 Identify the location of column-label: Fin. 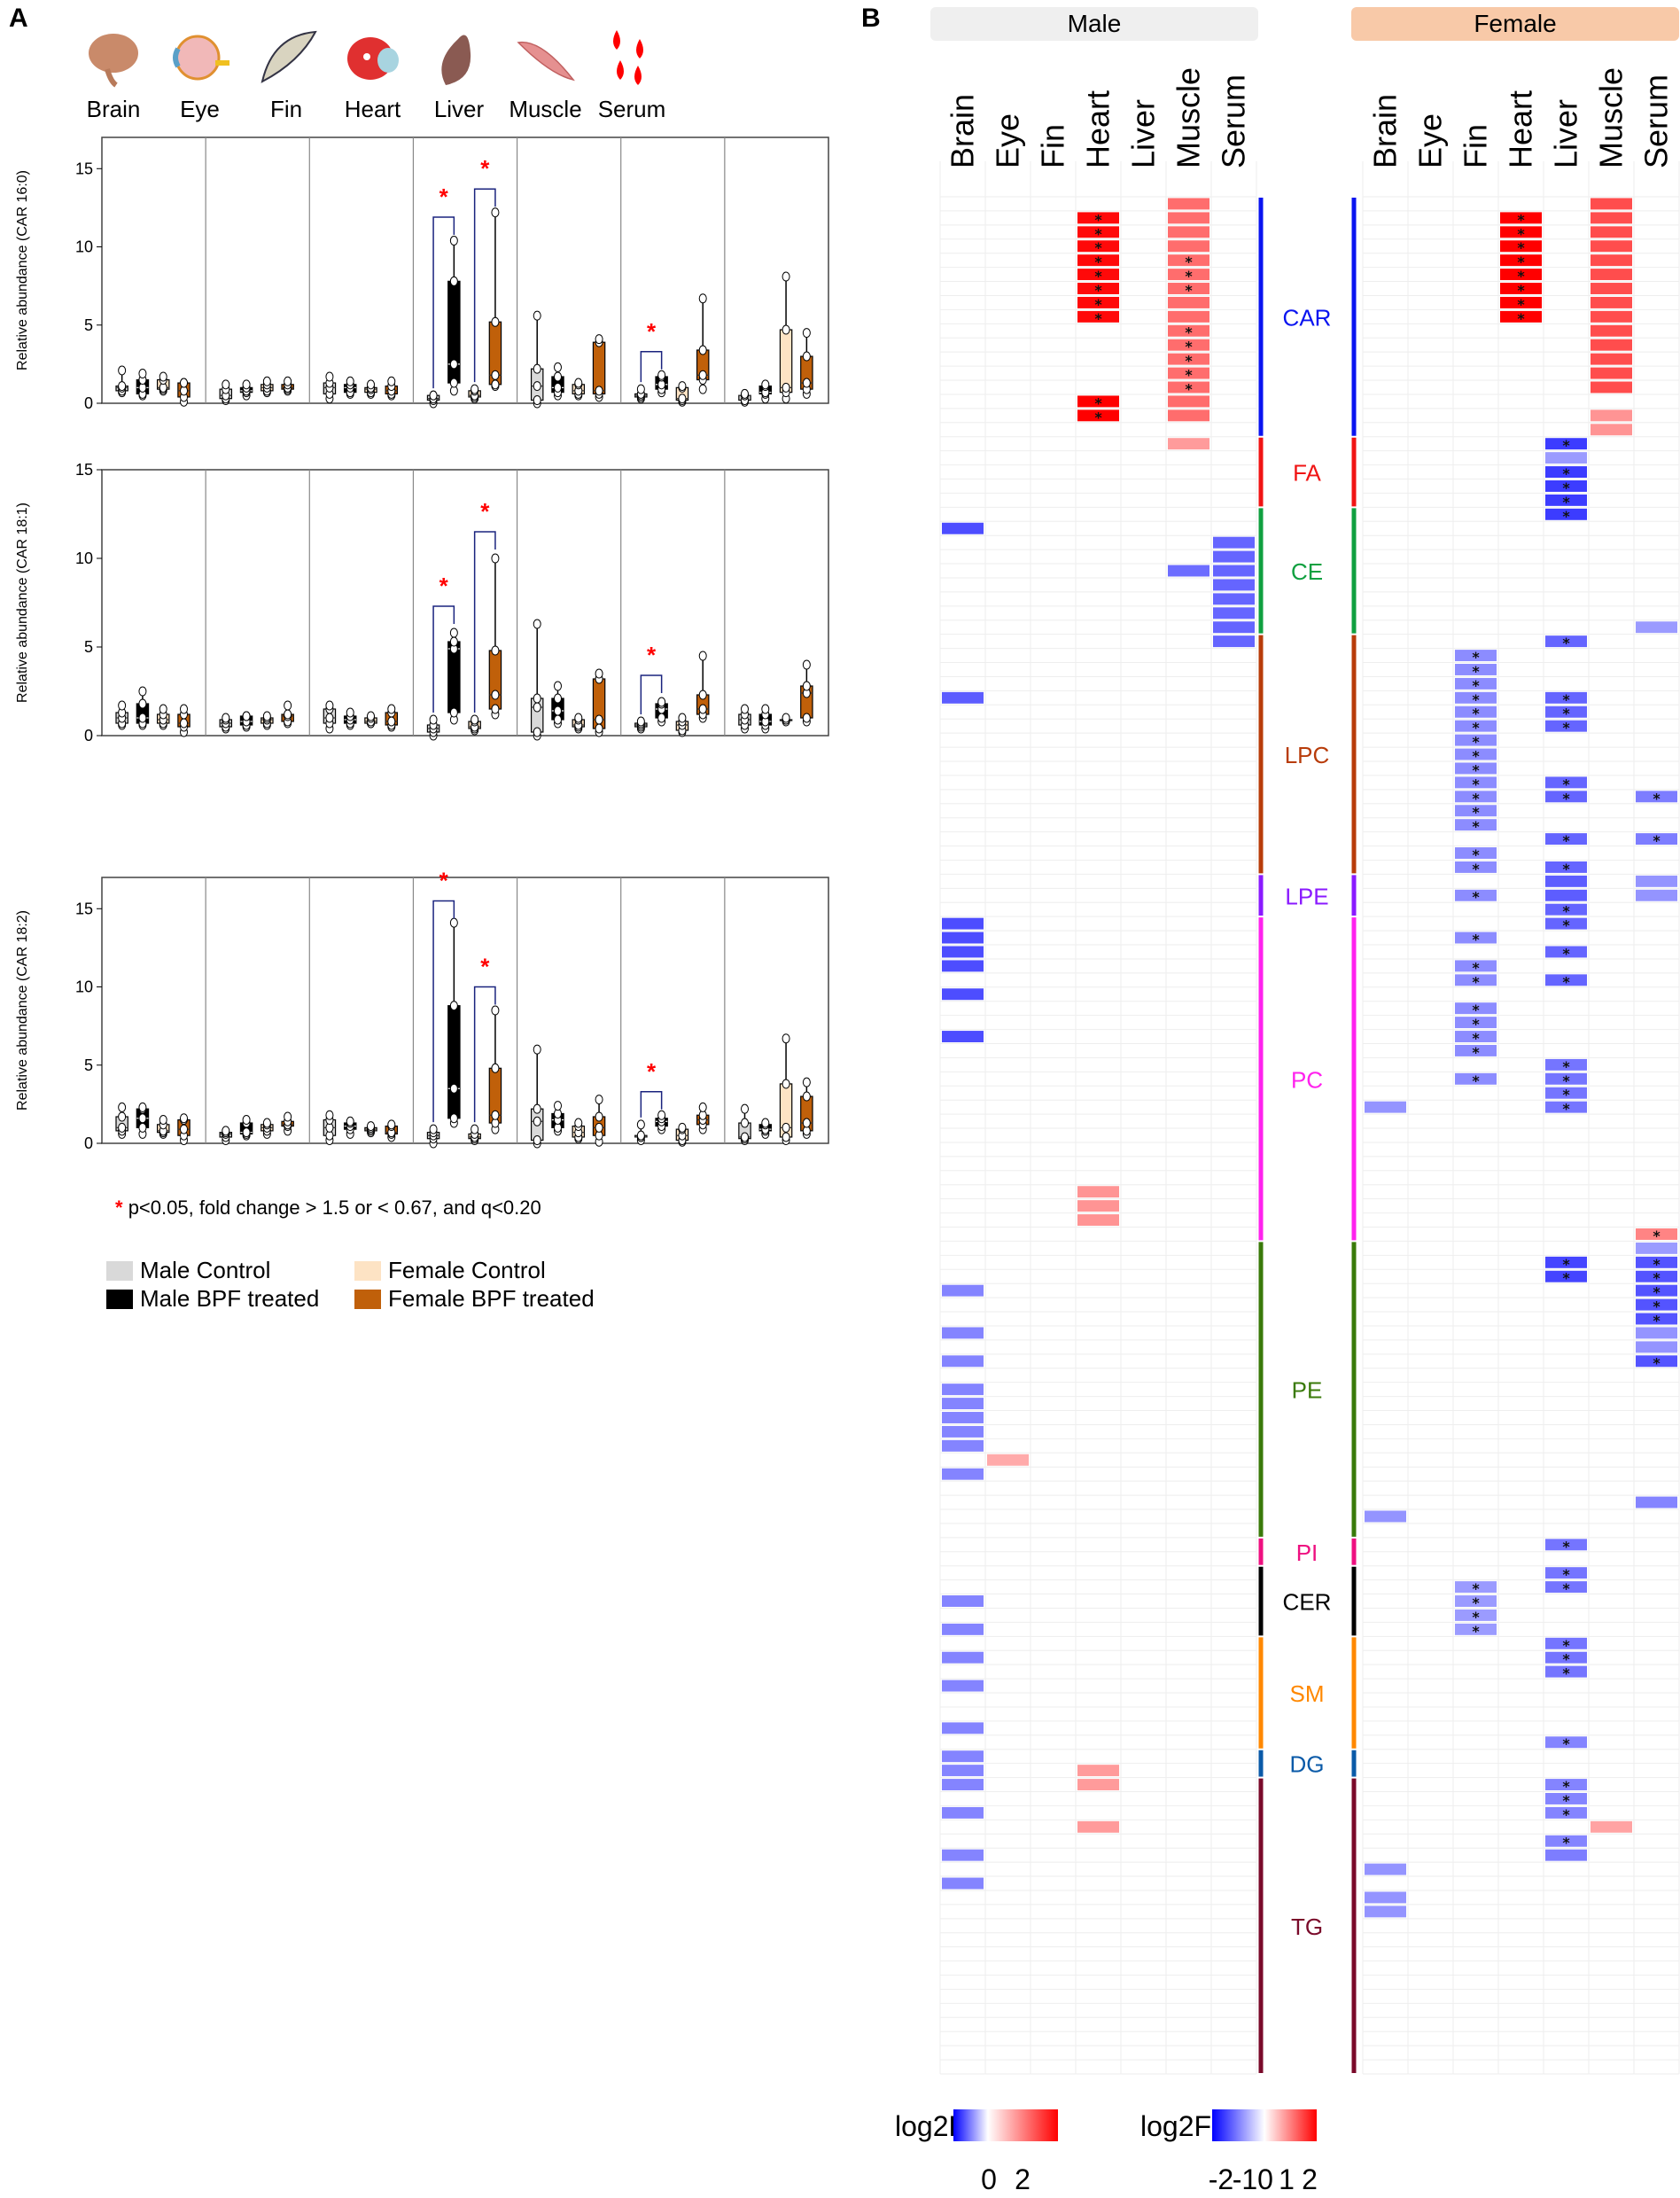
(1053, 146).